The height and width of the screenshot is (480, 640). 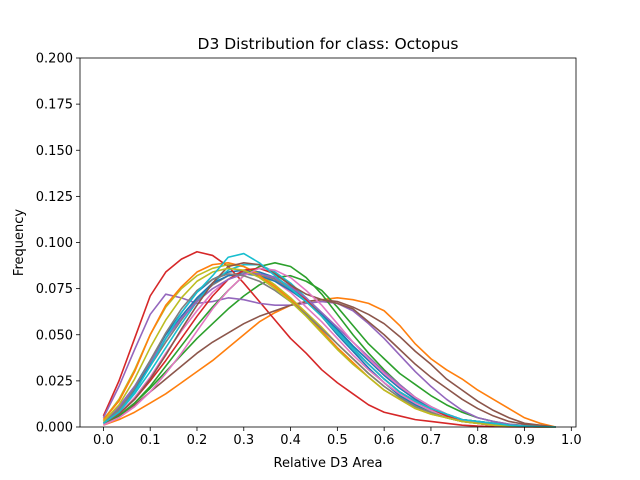 I want to click on x-tick-label: 1.0, so click(x=571, y=440).